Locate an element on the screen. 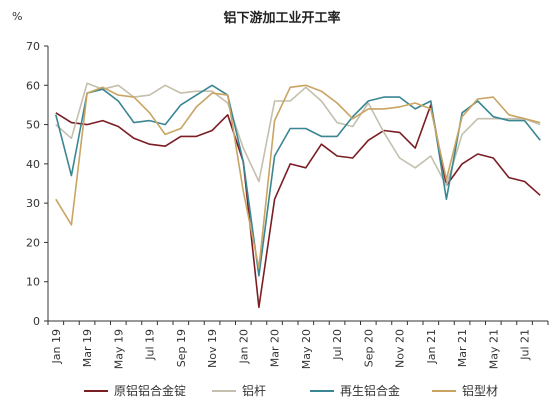  legend-label: 铝杆 is located at coordinates (254, 390).